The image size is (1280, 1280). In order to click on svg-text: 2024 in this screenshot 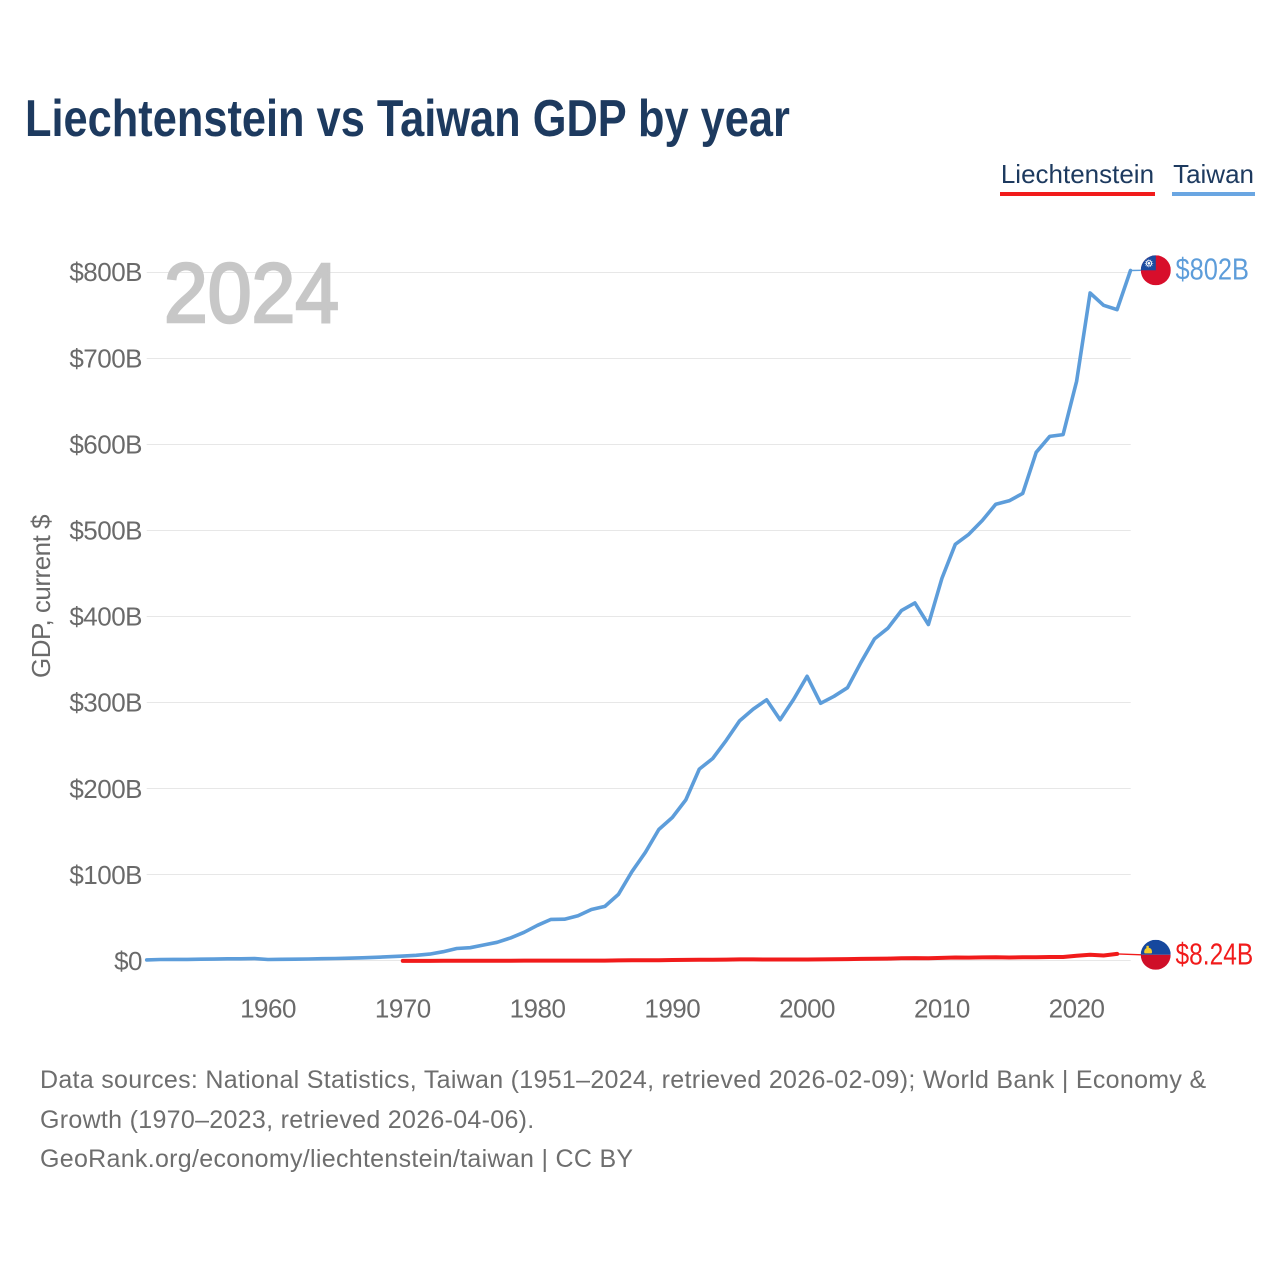, I will do `click(251, 293)`.